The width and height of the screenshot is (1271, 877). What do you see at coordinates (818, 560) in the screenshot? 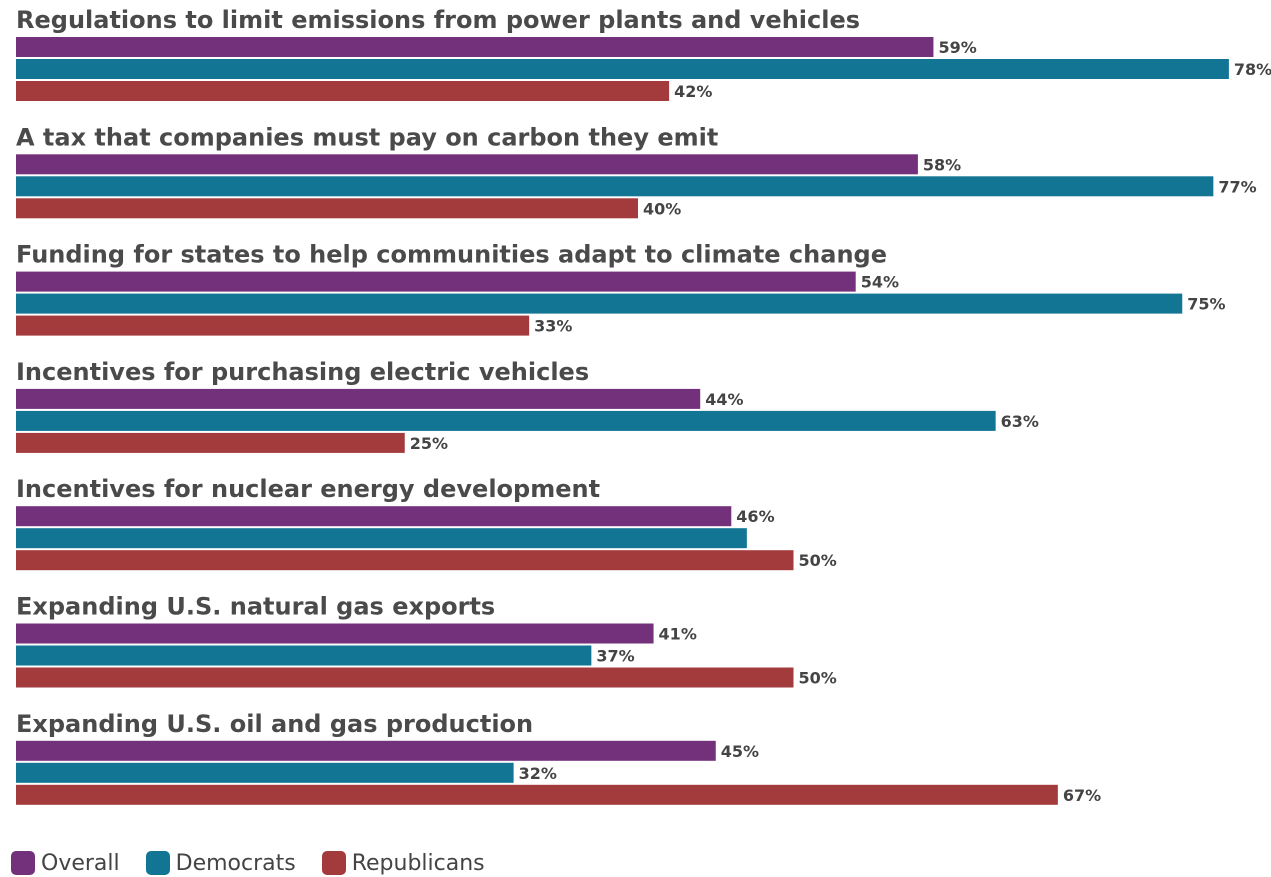
I see `bar-label-republicans-5: 50%` at bounding box center [818, 560].